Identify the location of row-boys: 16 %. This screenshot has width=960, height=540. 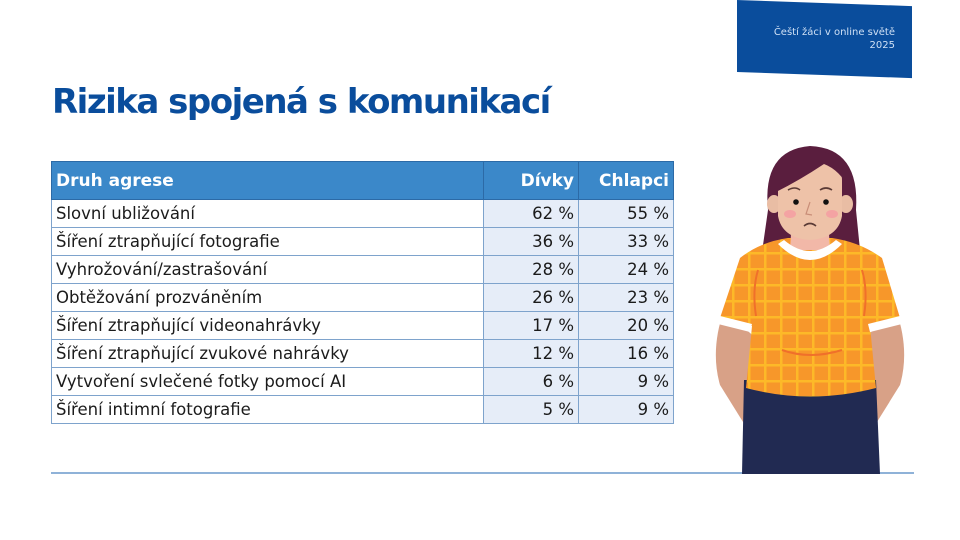
(626, 353).